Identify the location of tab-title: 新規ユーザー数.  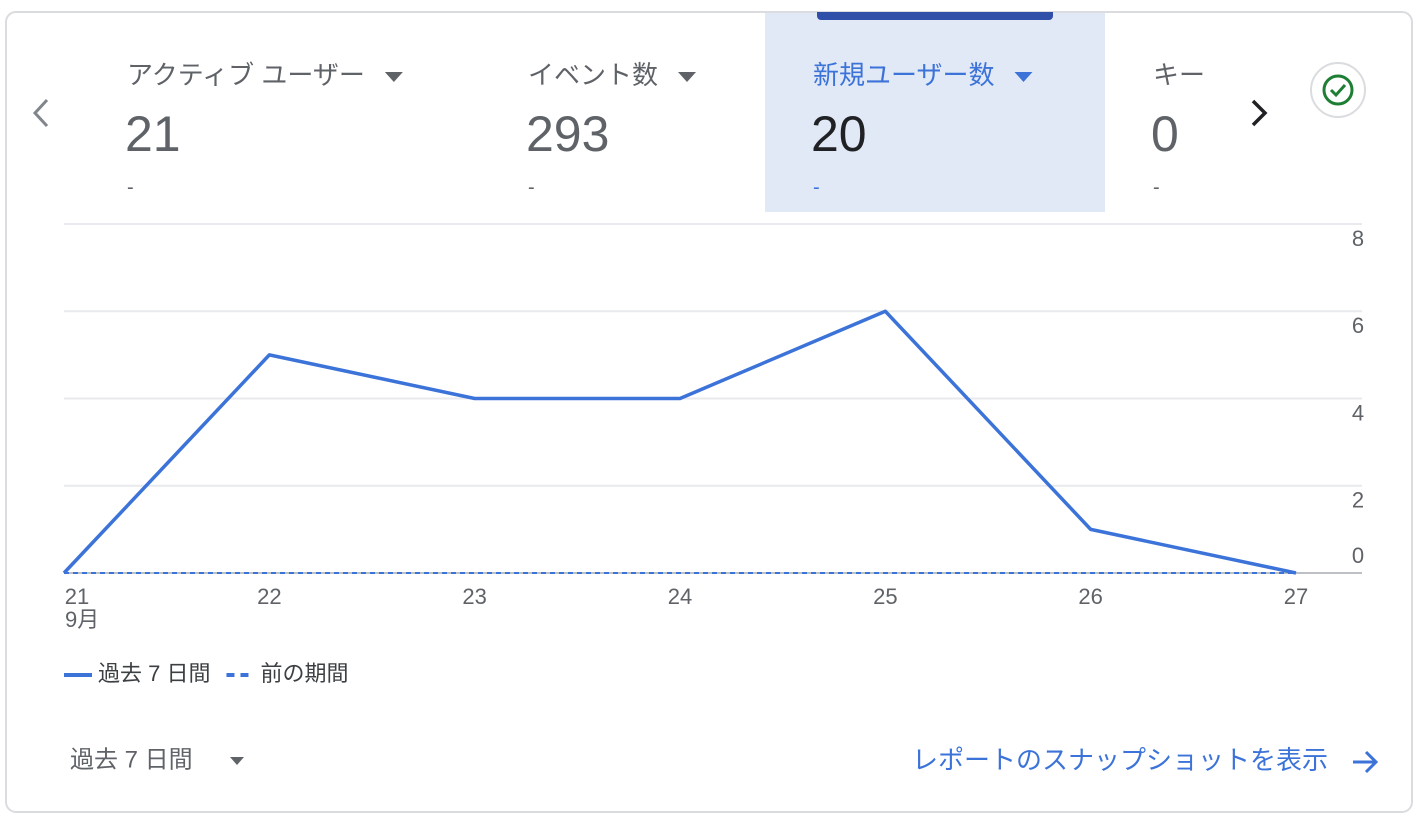
(903, 75).